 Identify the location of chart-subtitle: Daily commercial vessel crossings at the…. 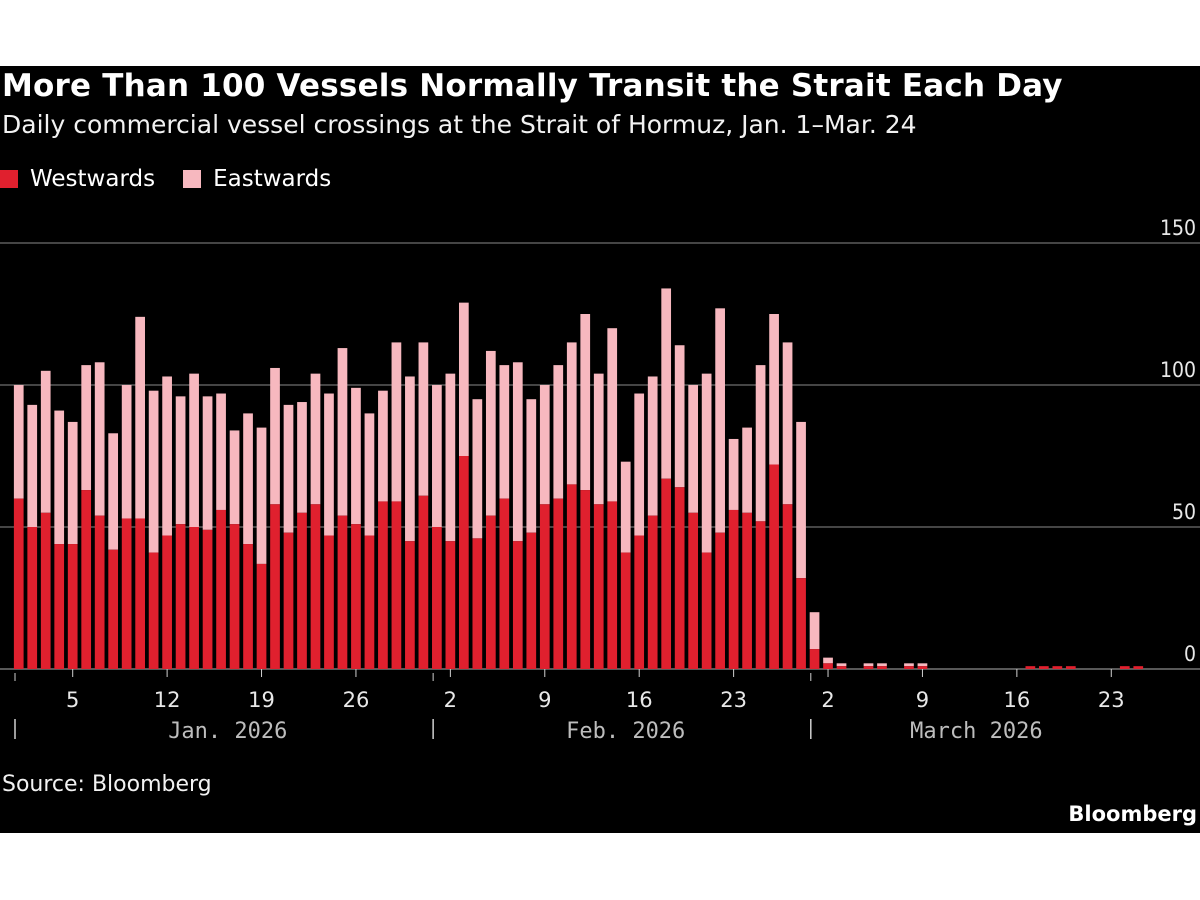
(459, 124).